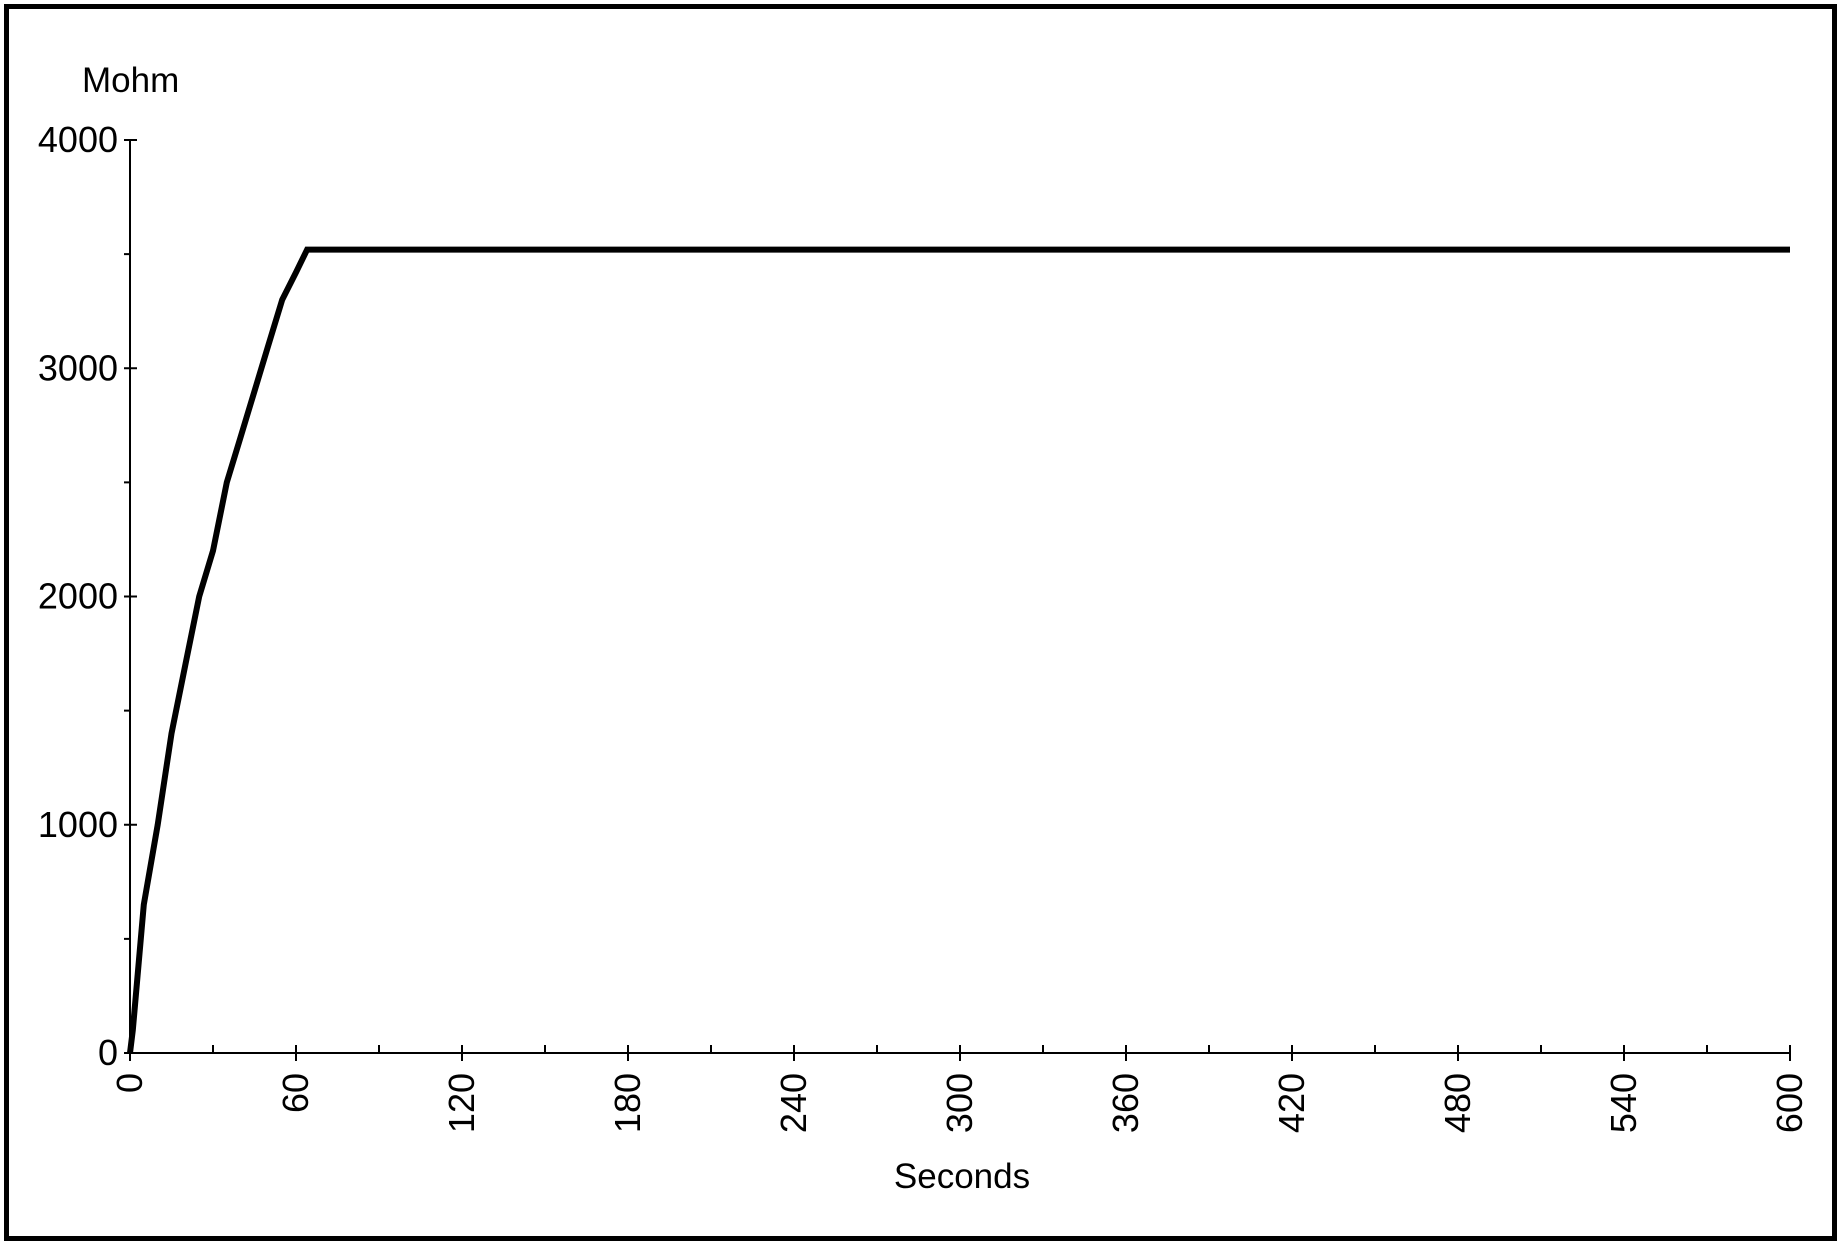 The width and height of the screenshot is (1847, 1251). Describe the element at coordinates (78, 824) in the screenshot. I see `y-tick-label: 1000` at that location.